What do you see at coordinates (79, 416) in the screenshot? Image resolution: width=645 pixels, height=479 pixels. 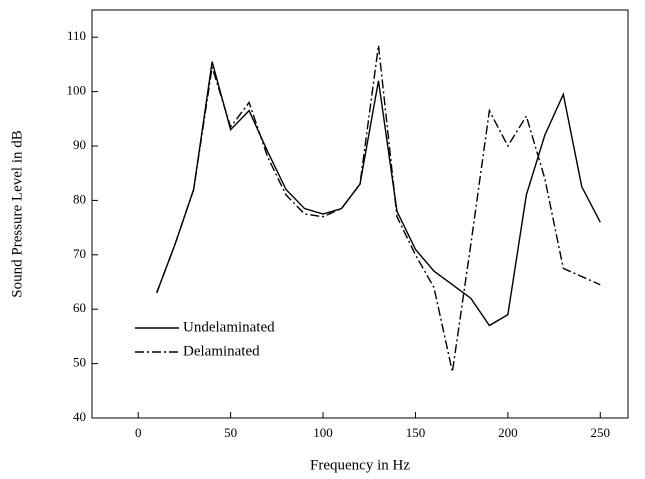 I see `y-tick-label: 40` at bounding box center [79, 416].